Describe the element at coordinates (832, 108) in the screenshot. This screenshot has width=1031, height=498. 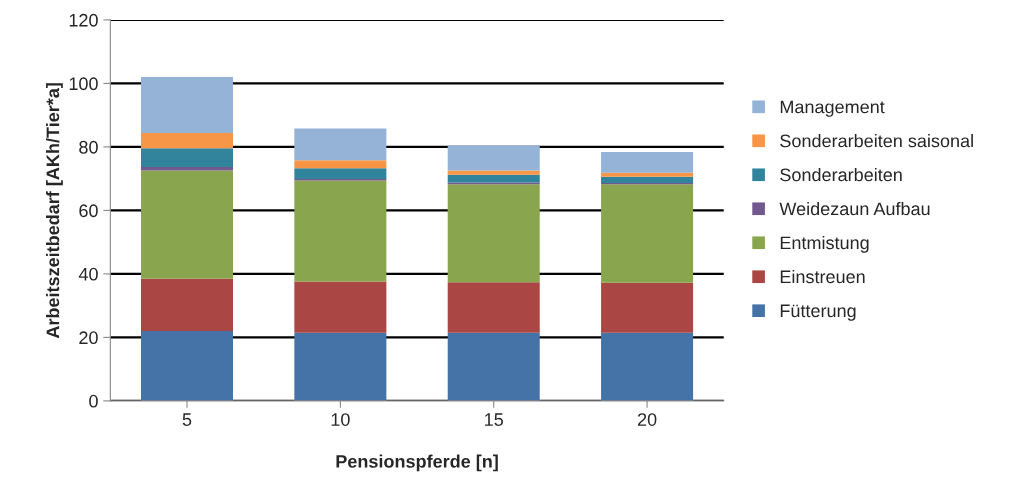
I see `legend-label: Management` at that location.